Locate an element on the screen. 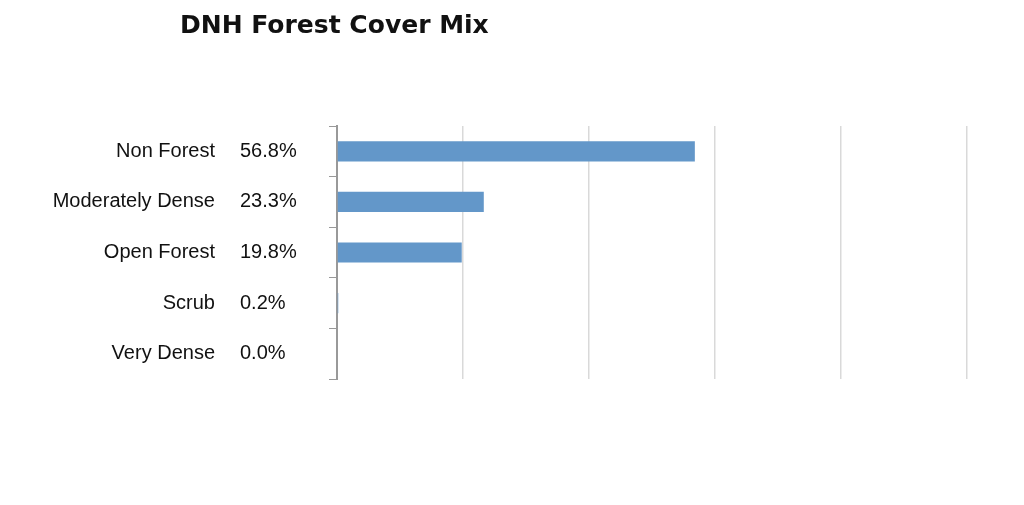  y-tick-label: Non Forest is located at coordinates (166, 149).